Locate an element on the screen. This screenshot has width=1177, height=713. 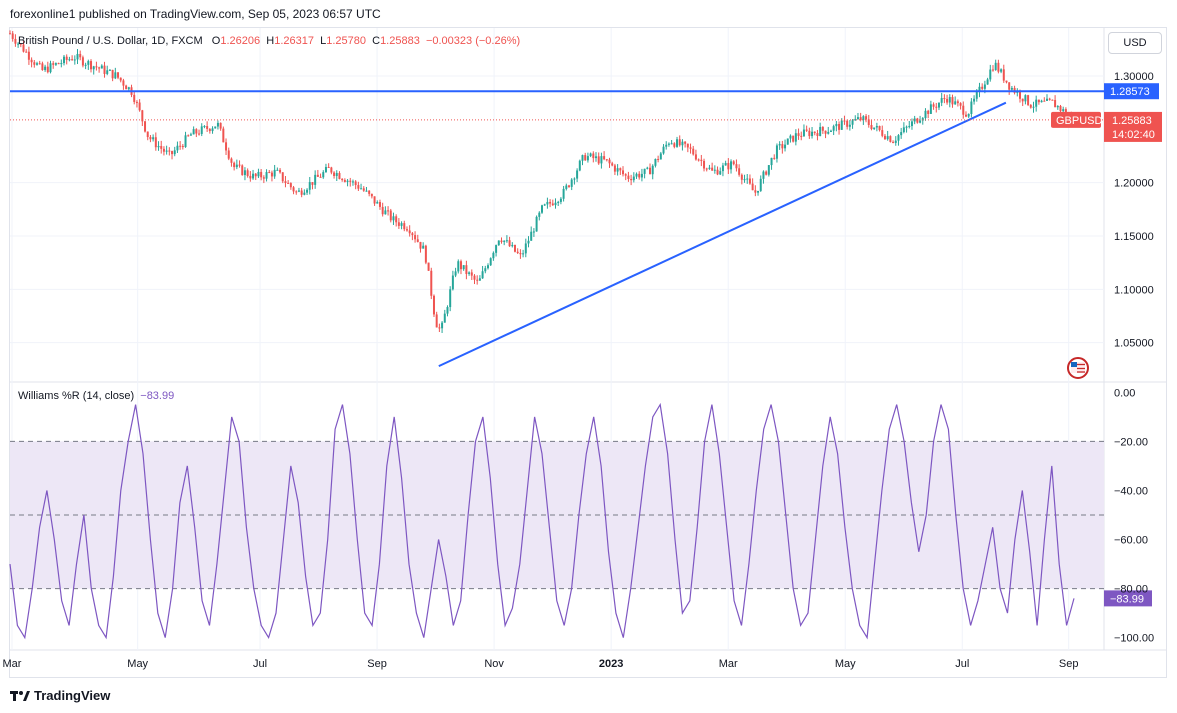
symbol-tag: GBPUSD is located at coordinates (1079, 121).